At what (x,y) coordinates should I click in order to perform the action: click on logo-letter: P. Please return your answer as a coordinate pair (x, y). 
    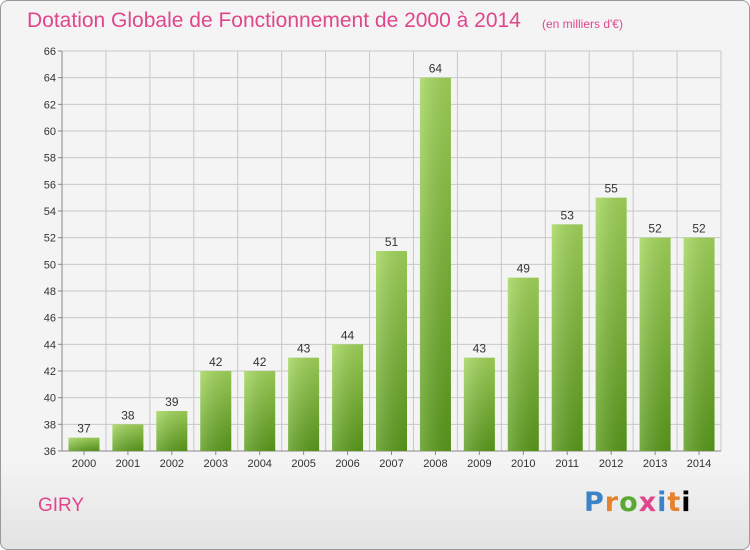
    Looking at the image, I should click on (594, 502).